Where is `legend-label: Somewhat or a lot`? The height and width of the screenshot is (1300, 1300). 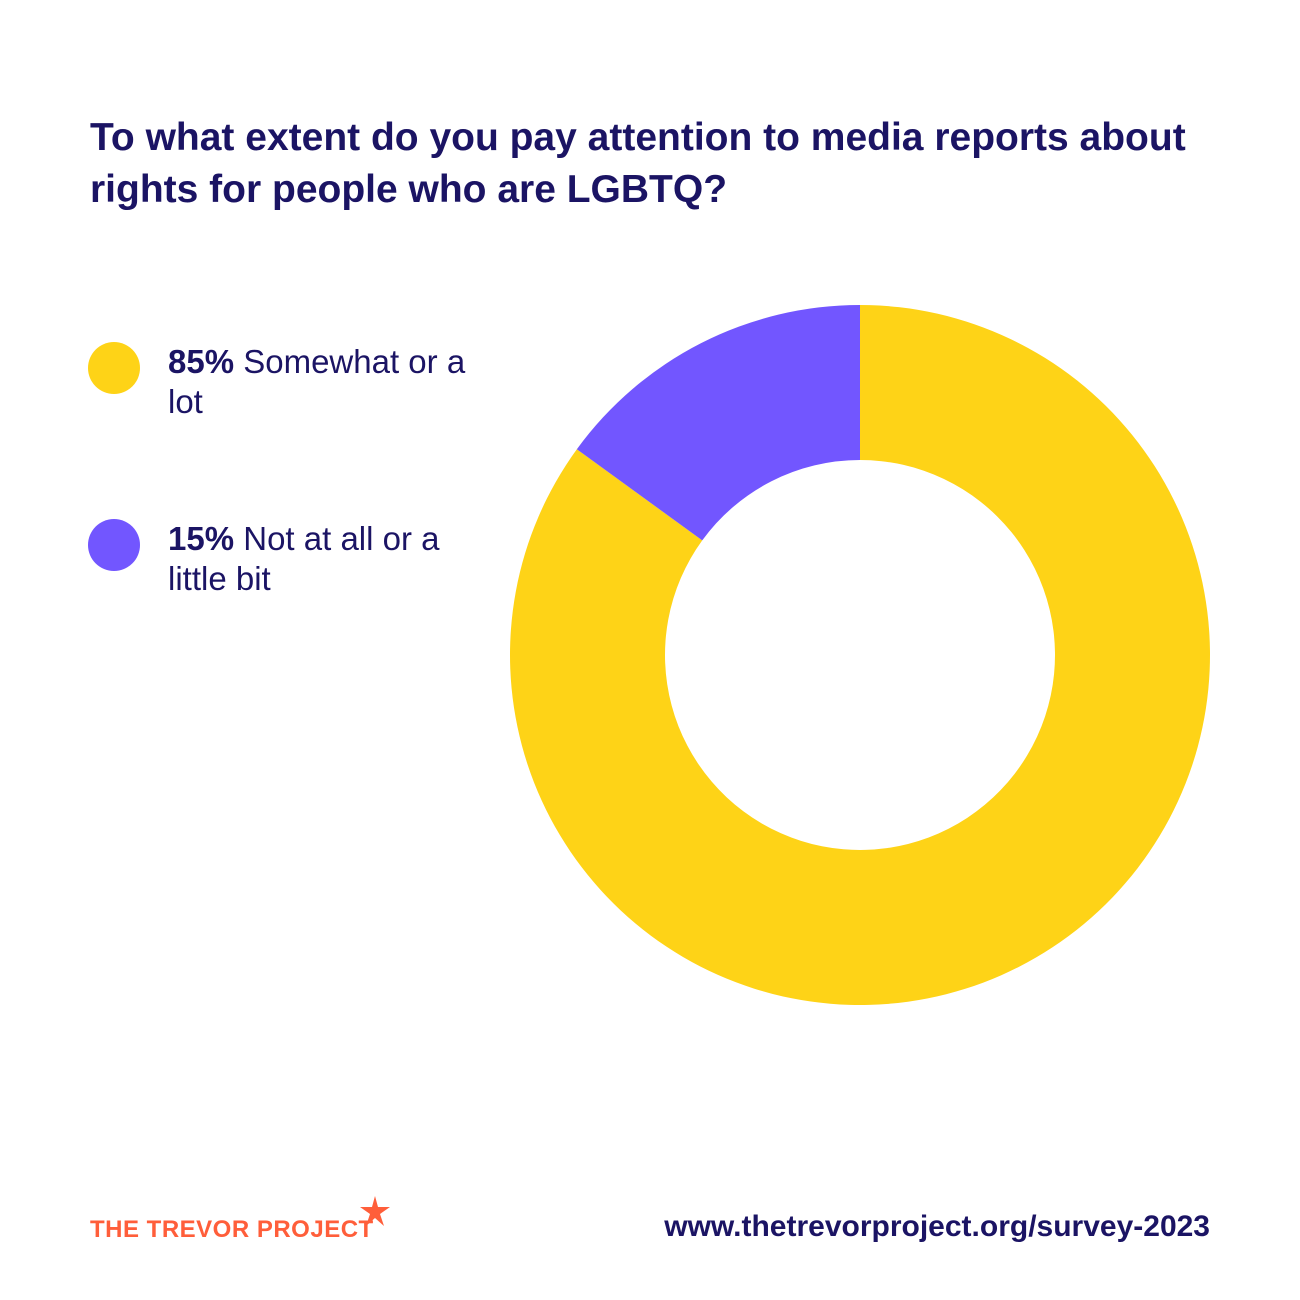 legend-label: Somewhat or a lot is located at coordinates (317, 381).